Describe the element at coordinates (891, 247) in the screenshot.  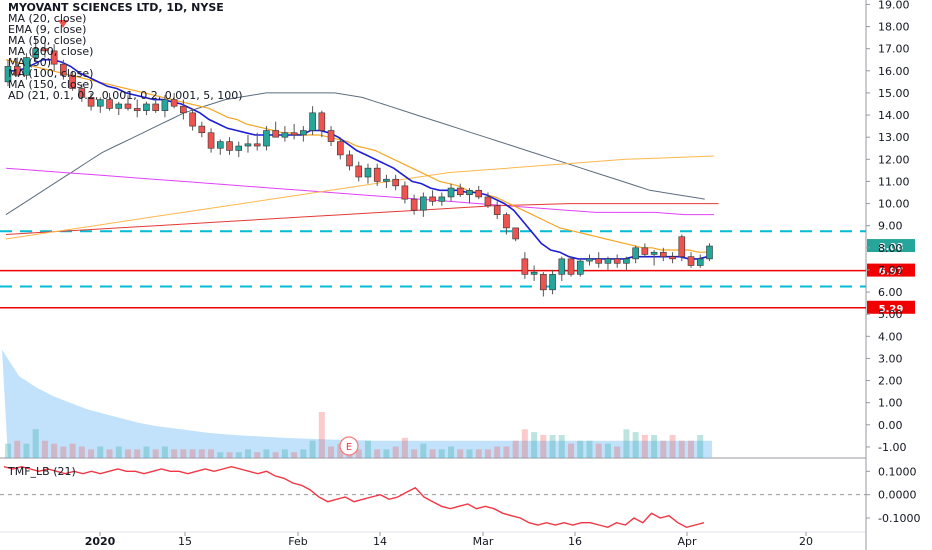
I see `last-price-label: 8.08` at that location.